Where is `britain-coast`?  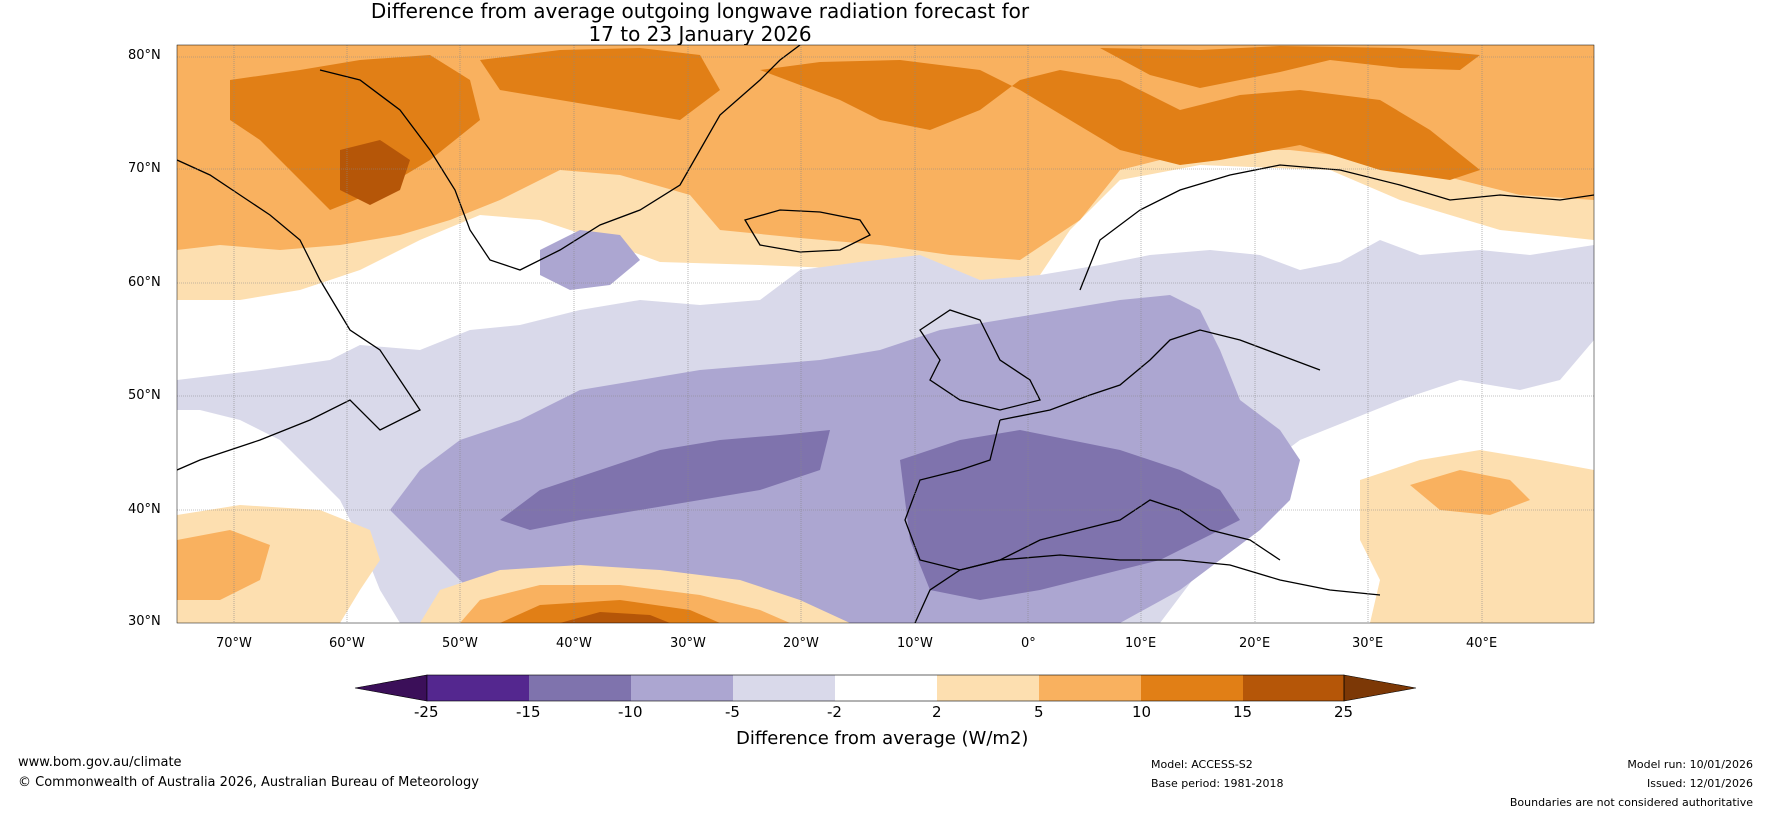
britain-coast is located at coordinates (980, 360).